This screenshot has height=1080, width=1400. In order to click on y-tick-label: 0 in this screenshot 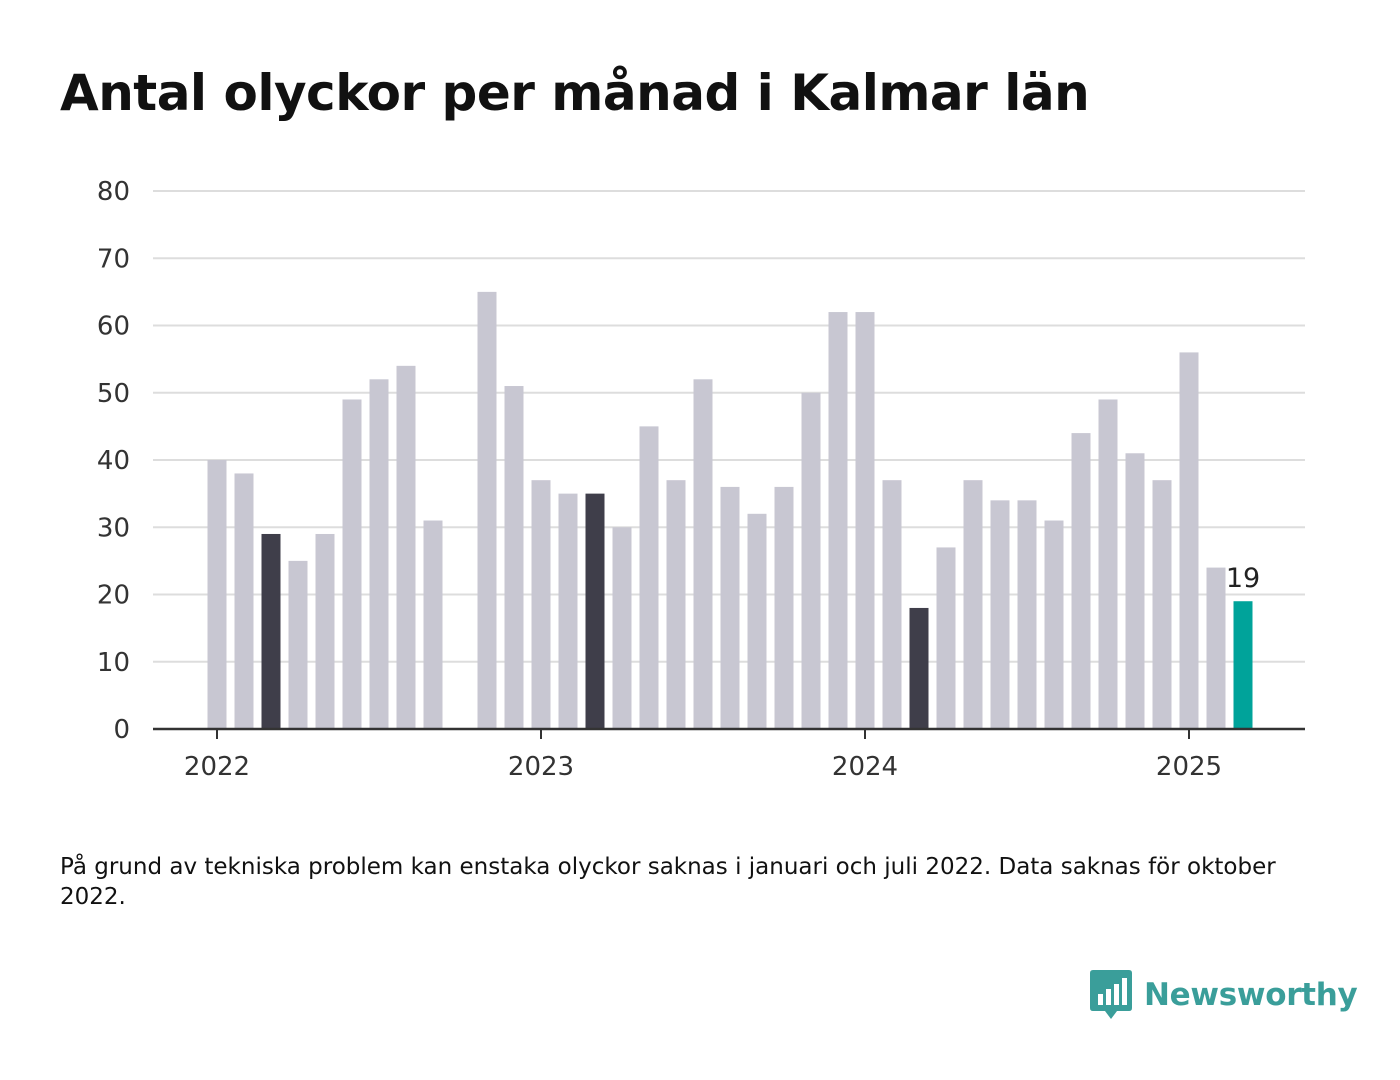, I will do `click(121, 730)`.